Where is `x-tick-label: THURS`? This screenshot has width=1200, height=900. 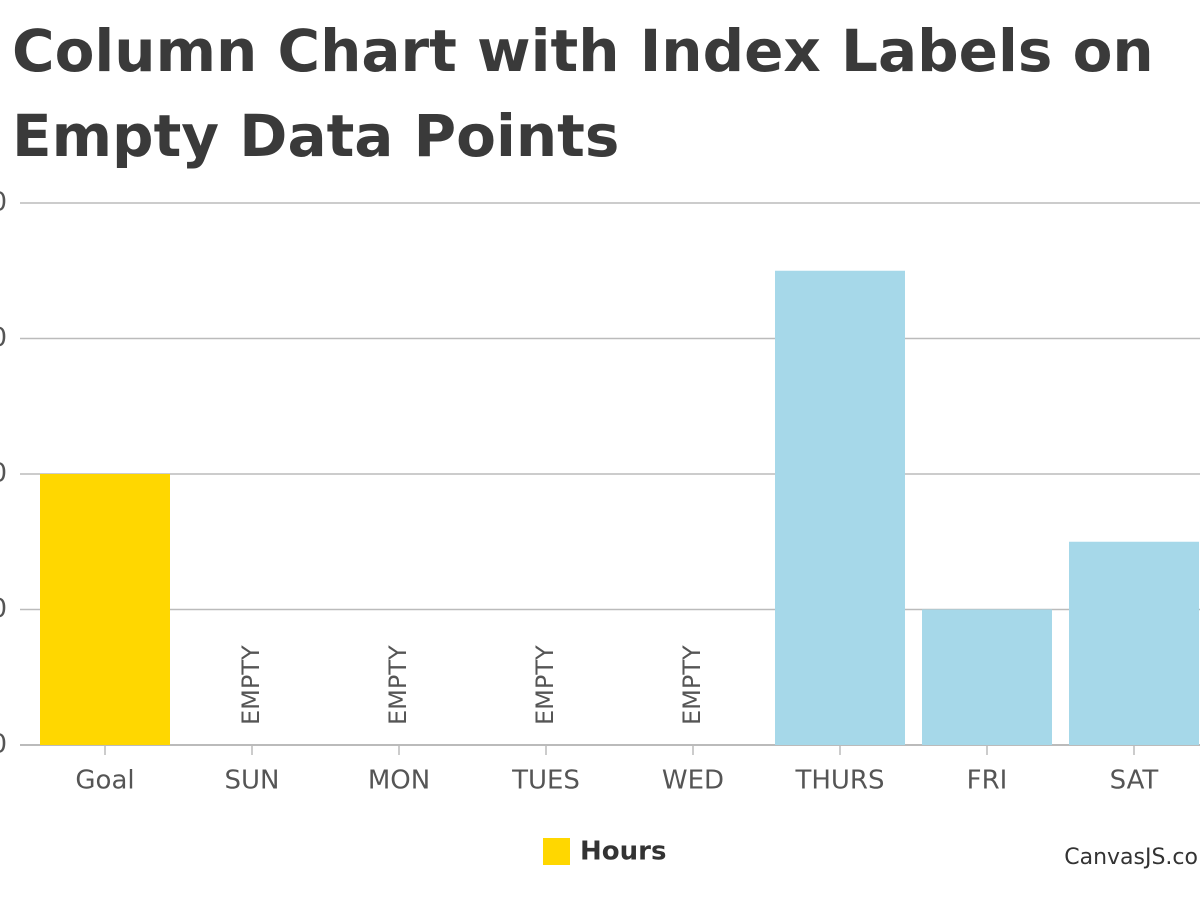
x-tick-label: THURS is located at coordinates (839, 781).